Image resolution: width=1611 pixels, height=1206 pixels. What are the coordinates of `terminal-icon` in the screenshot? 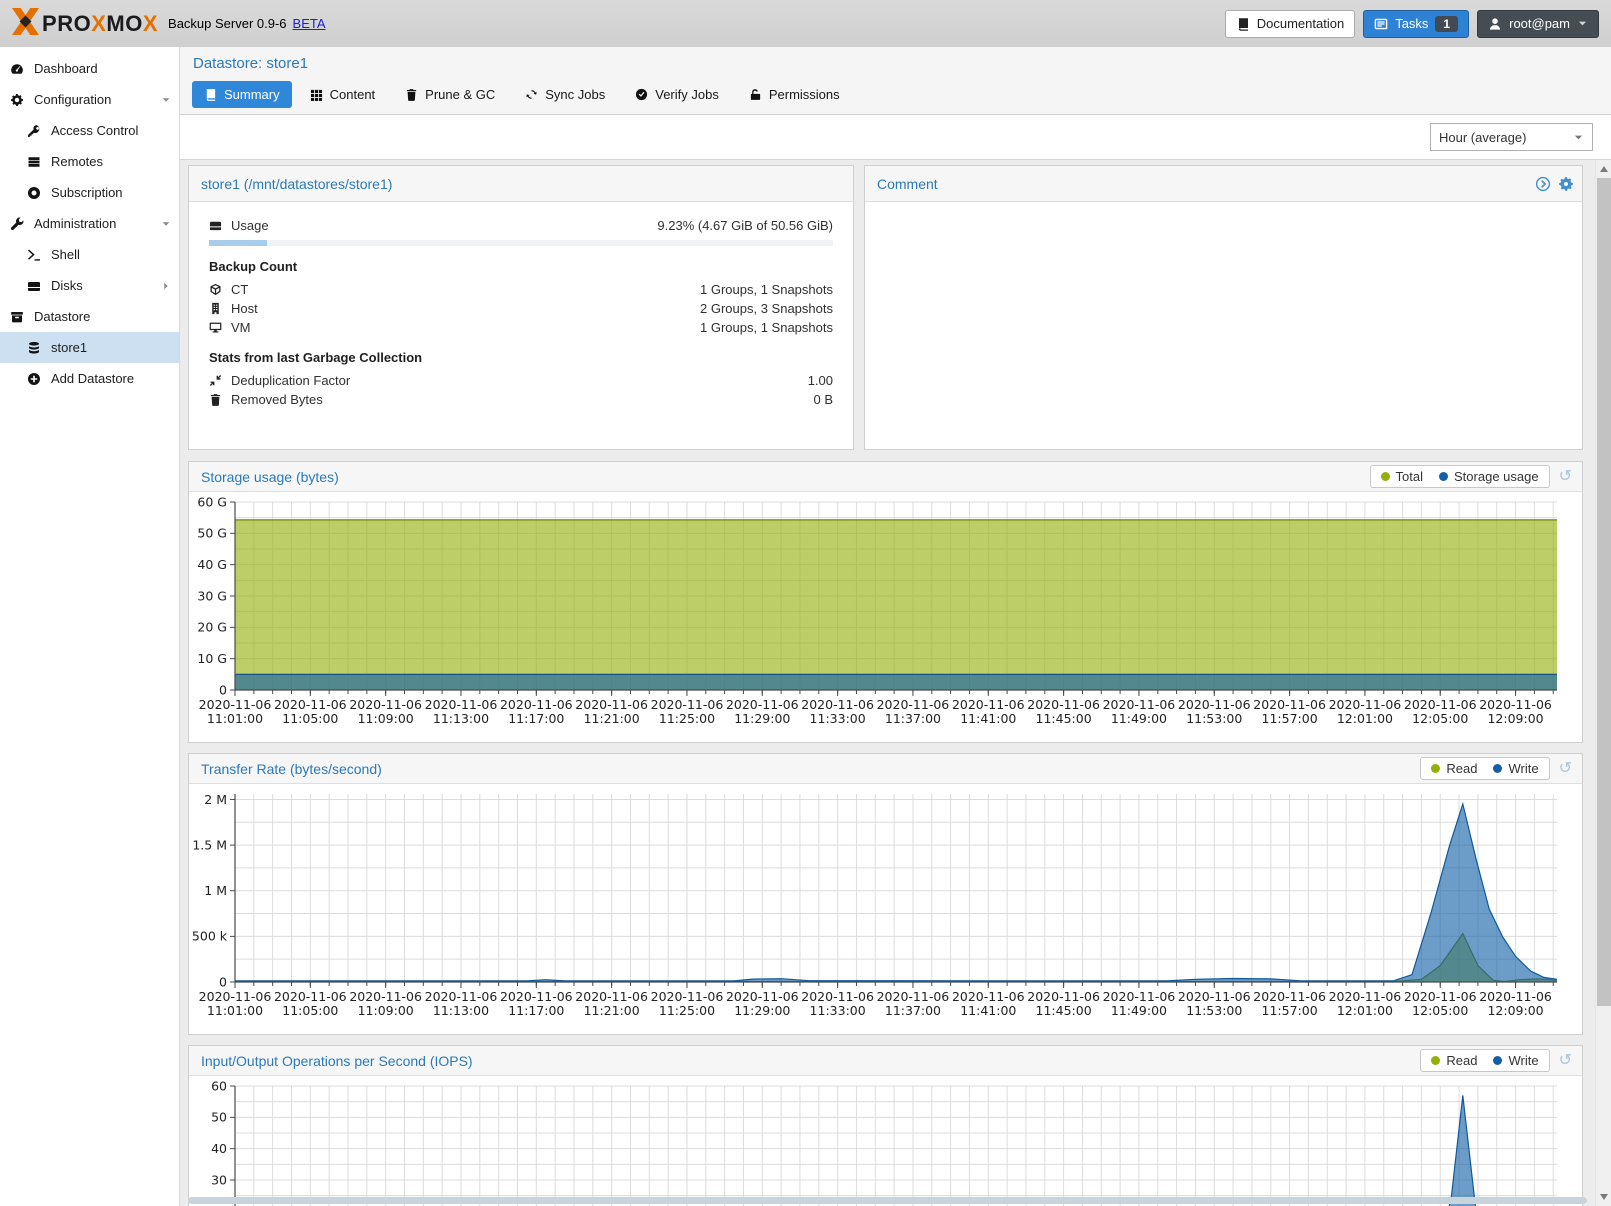 It's located at (35, 255).